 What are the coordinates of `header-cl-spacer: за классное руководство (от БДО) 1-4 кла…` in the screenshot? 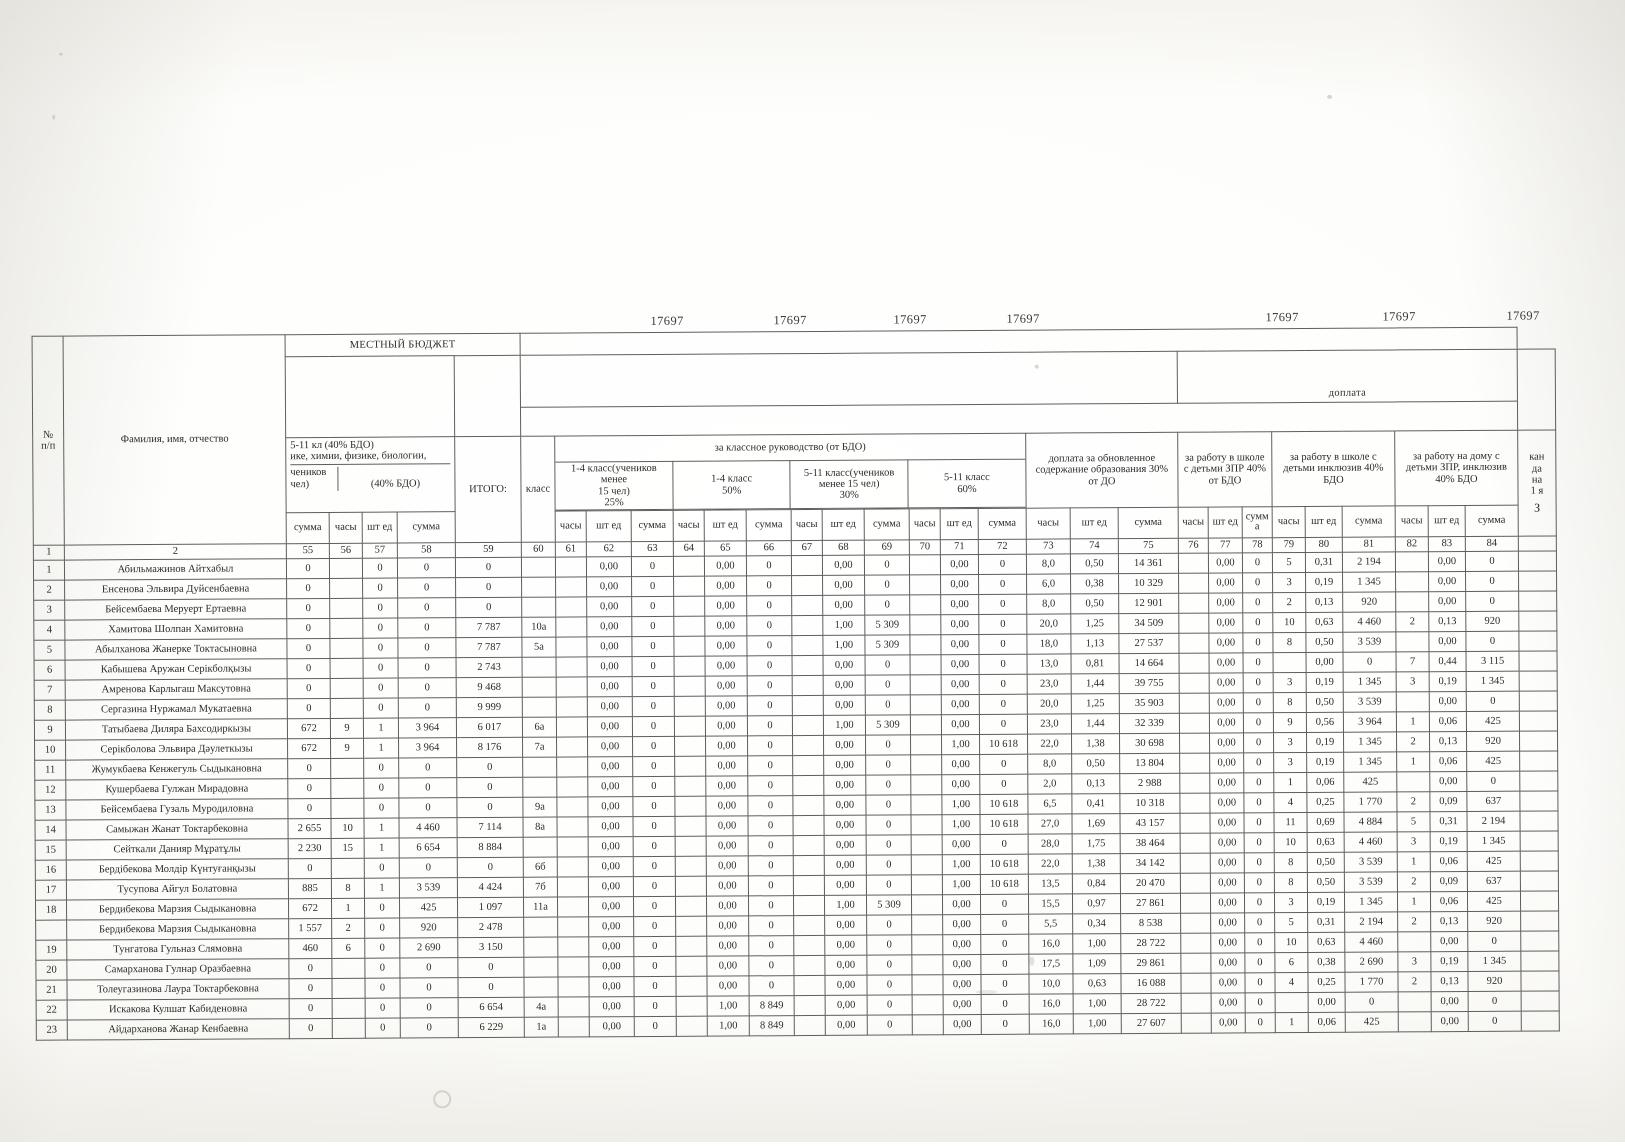 It's located at (790, 472).